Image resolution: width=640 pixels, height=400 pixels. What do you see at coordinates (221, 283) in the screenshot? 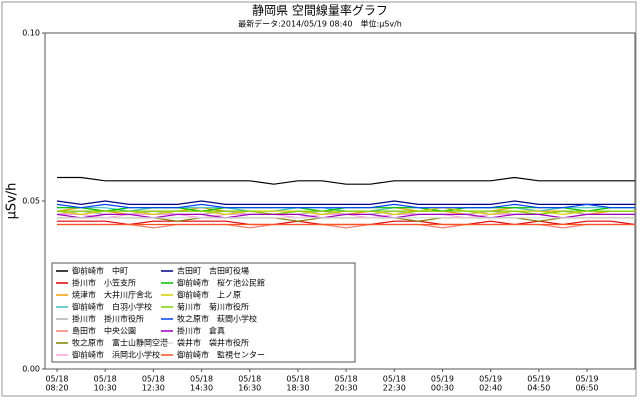
I see `legend-label: 御前崎市 桜ケ池公民館` at bounding box center [221, 283].